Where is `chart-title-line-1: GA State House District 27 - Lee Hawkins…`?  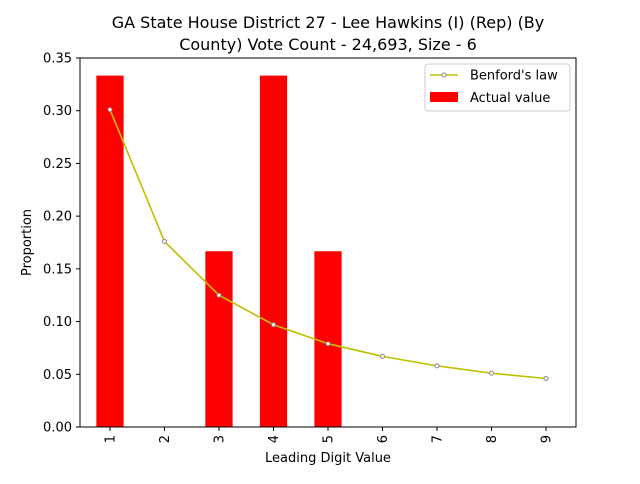
chart-title-line-1: GA State House District 27 - Lee Hawkins… is located at coordinates (328, 22).